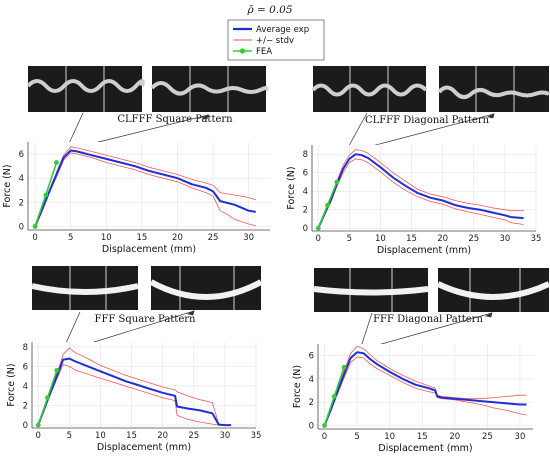 Image resolution: width=550 pixels, height=460 pixels. I want to click on panel-title-fff-square: FFF Square Pattern, so click(146, 319).